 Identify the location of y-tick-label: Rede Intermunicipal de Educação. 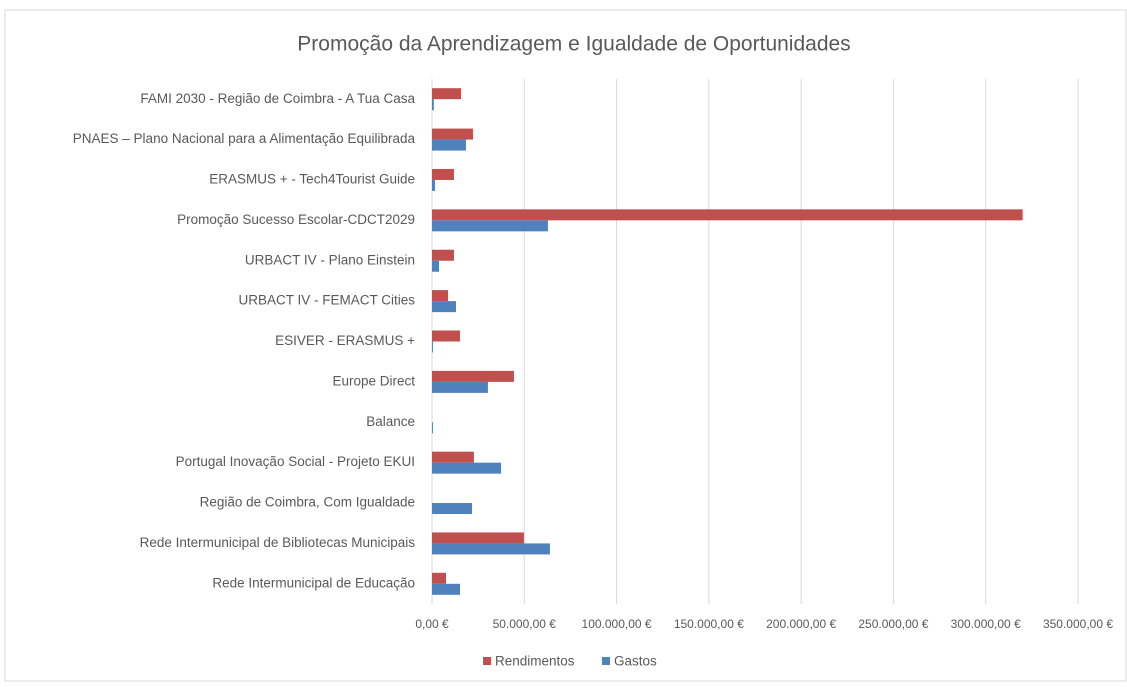
(313, 582).